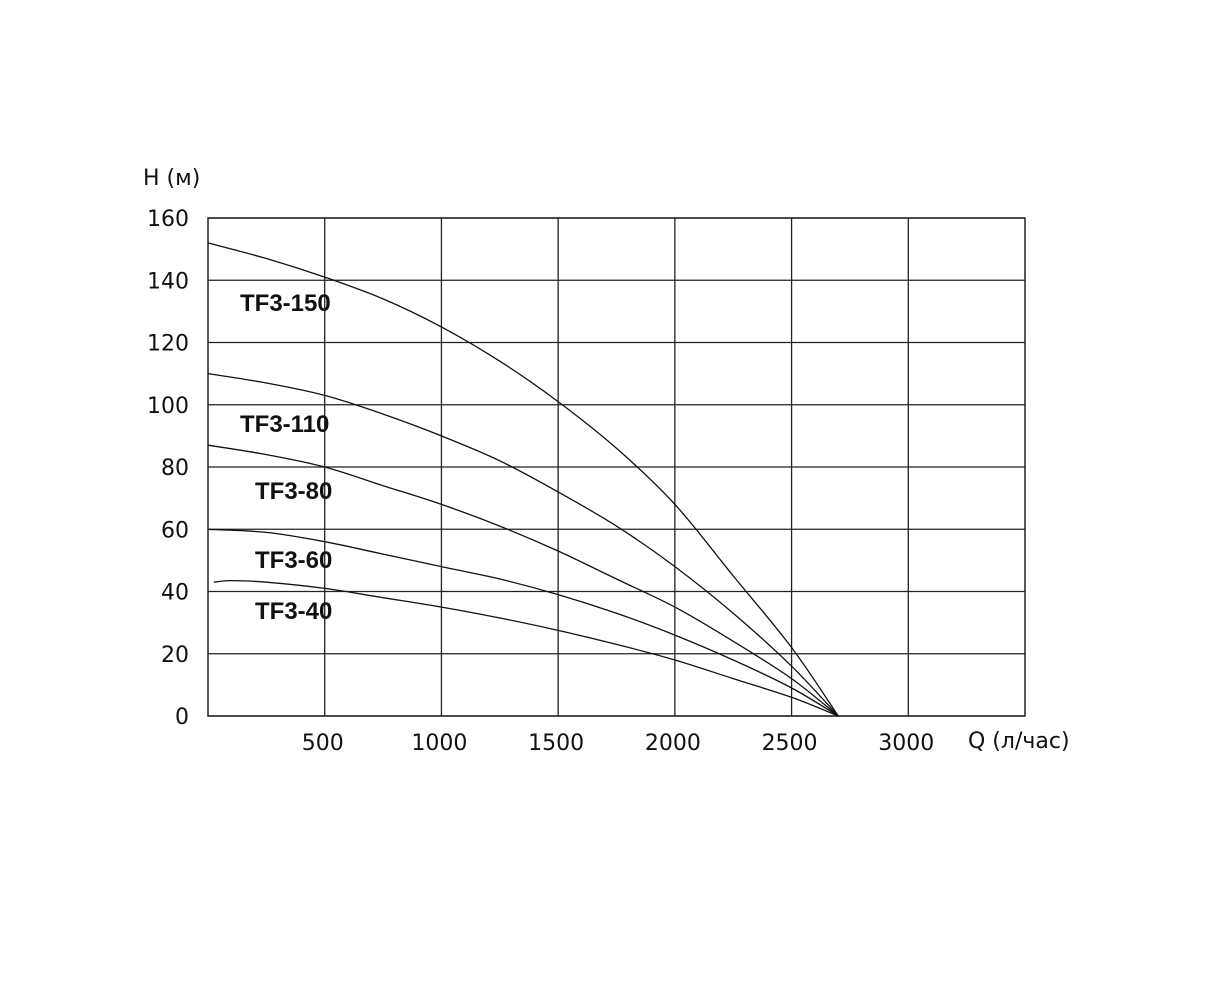 This screenshot has width=1223, height=1000. What do you see at coordinates (293, 560) in the screenshot?
I see `series-label-tf3-60: TF3-60` at bounding box center [293, 560].